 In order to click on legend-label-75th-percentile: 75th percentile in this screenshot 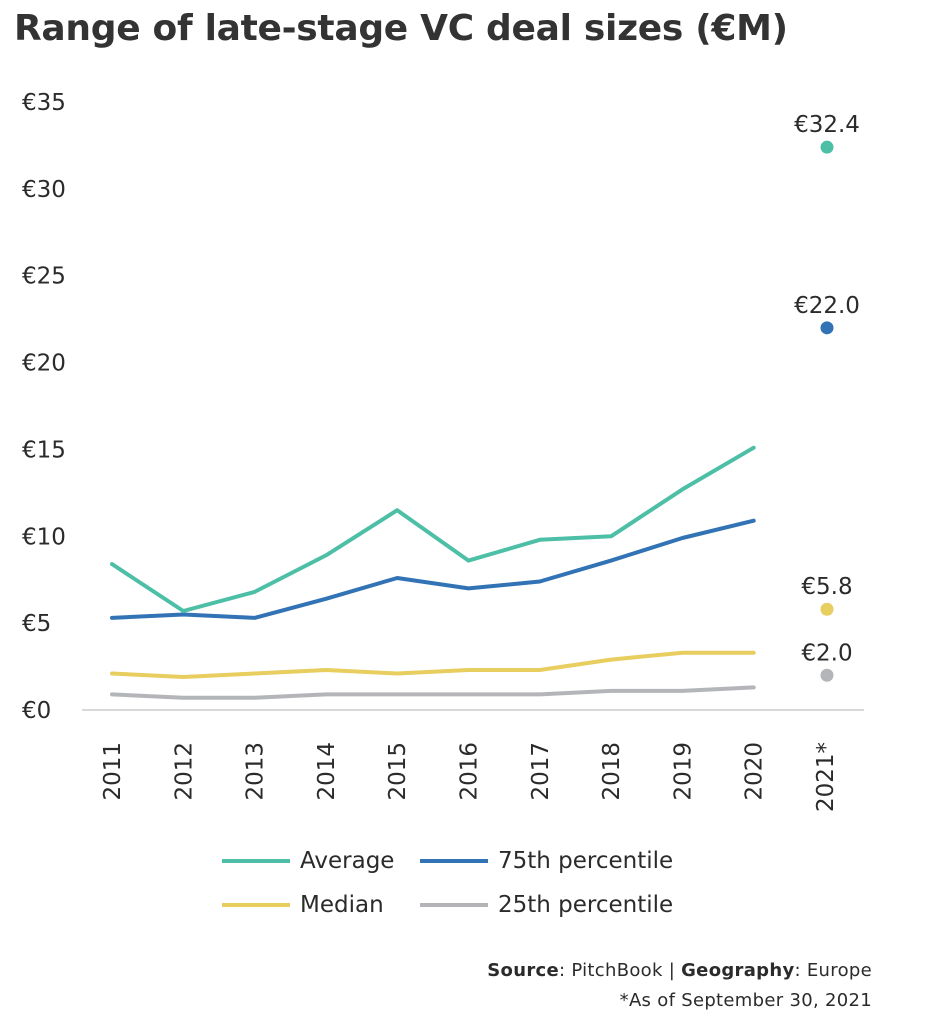, I will do `click(586, 861)`.